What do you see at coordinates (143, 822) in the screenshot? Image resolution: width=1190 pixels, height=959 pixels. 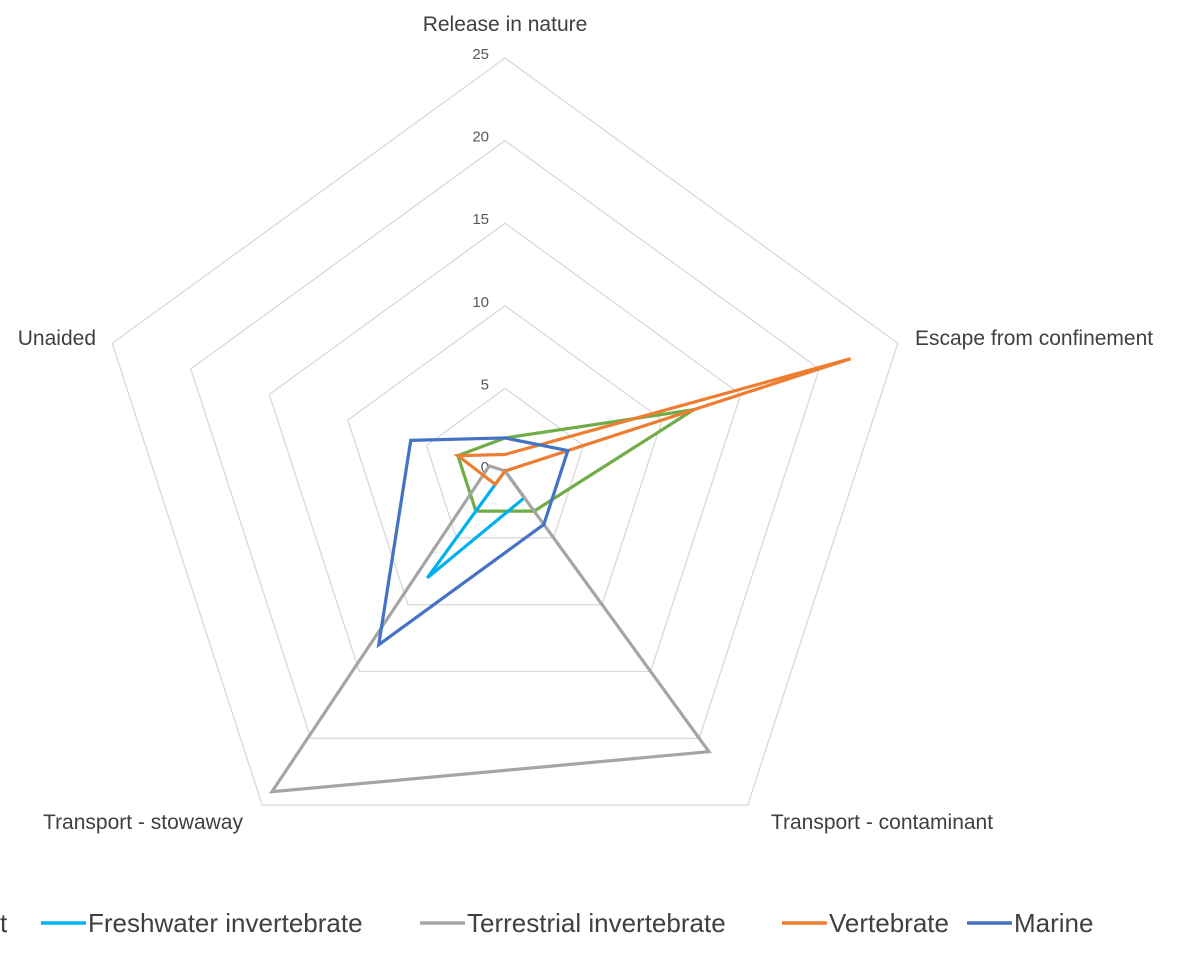 I see `axis-label: Transport - stowaway` at bounding box center [143, 822].